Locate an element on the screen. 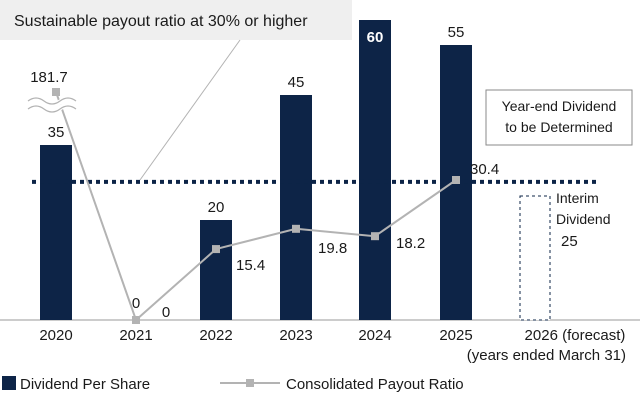 The image size is (640, 400). payout-label-2020: 181.7 is located at coordinates (49, 77).